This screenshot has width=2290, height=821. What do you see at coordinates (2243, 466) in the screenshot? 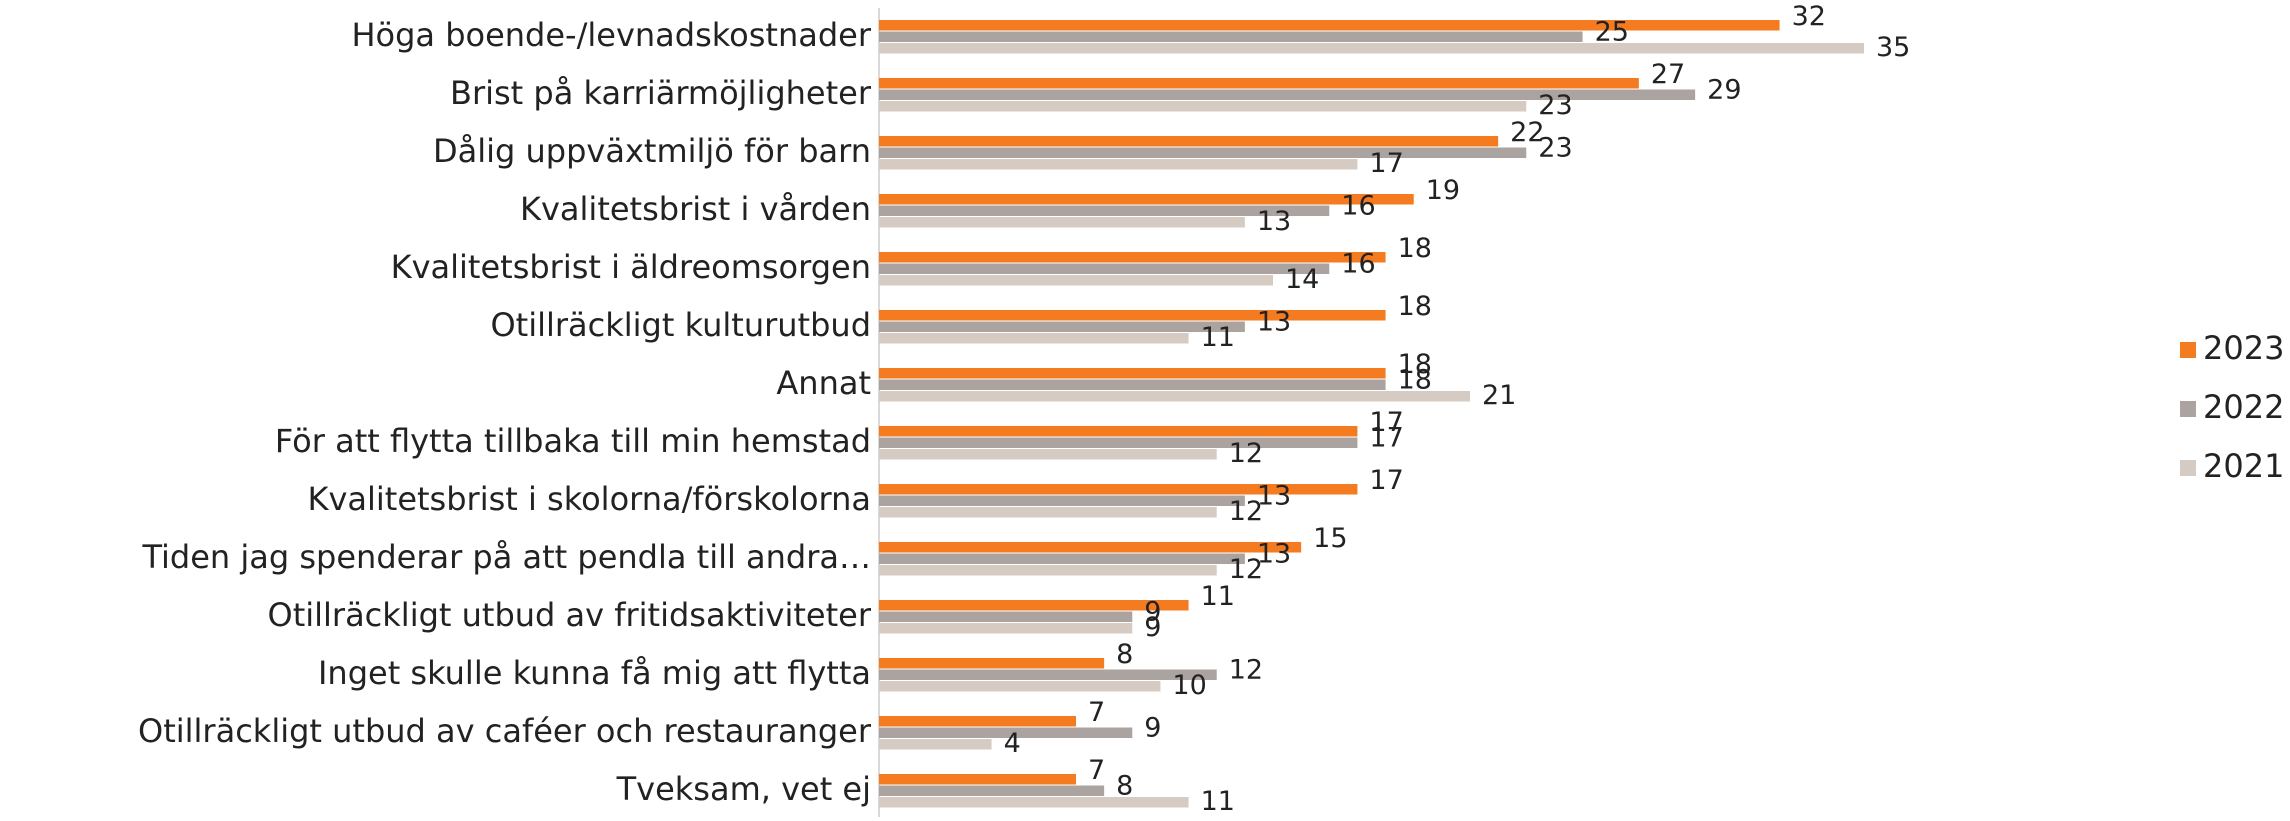
I see `legend-label: 2021` at bounding box center [2243, 466].